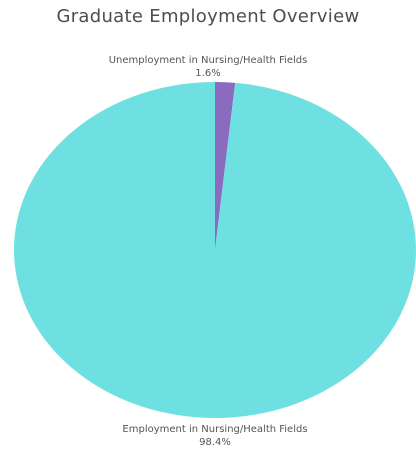 This screenshot has width=416, height=455. What do you see at coordinates (208, 73) in the screenshot?
I see `slice-value-unemployment: 1.6%` at bounding box center [208, 73].